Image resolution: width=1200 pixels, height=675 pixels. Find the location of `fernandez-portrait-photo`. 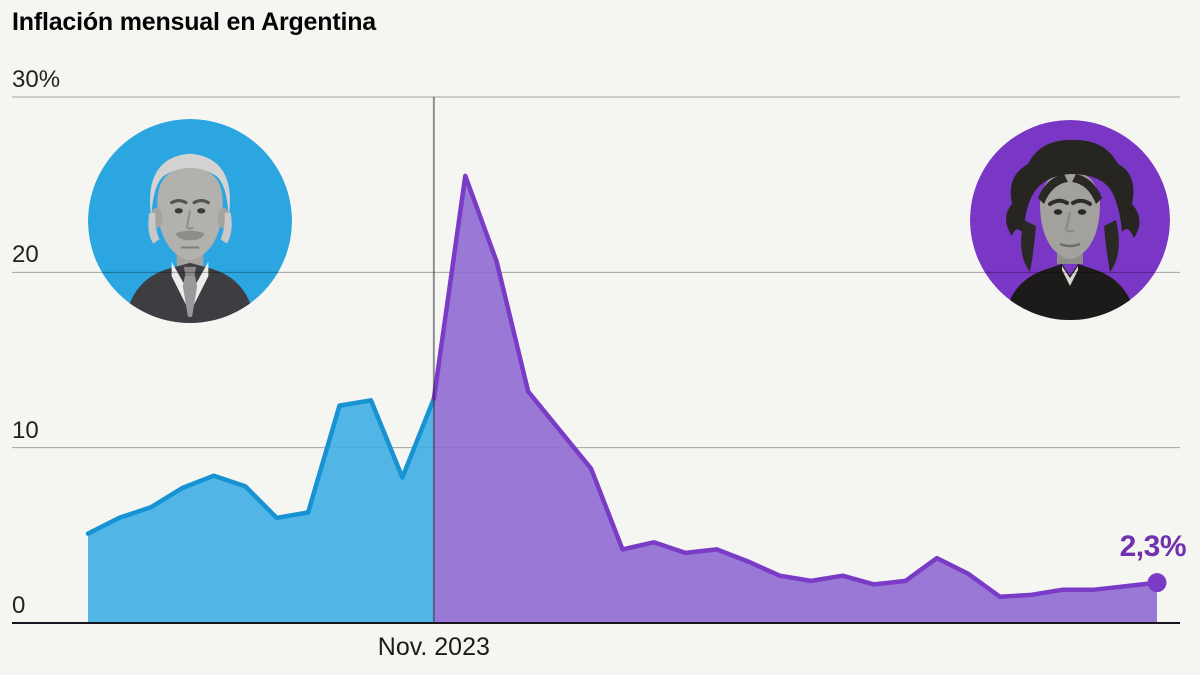

fernandez-portrait-photo is located at coordinates (190, 221).